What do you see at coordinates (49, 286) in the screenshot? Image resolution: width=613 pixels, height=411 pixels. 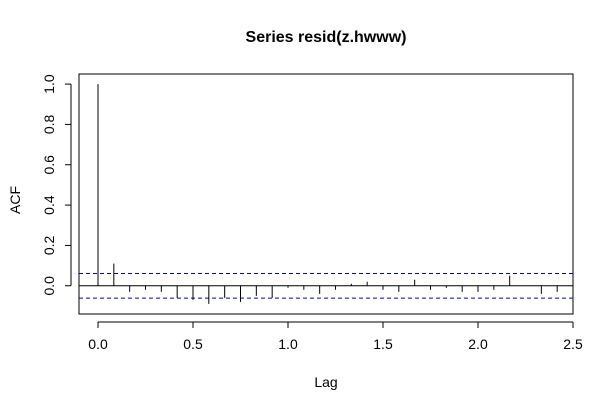 I see `y-tick-label: 0.0` at bounding box center [49, 286].